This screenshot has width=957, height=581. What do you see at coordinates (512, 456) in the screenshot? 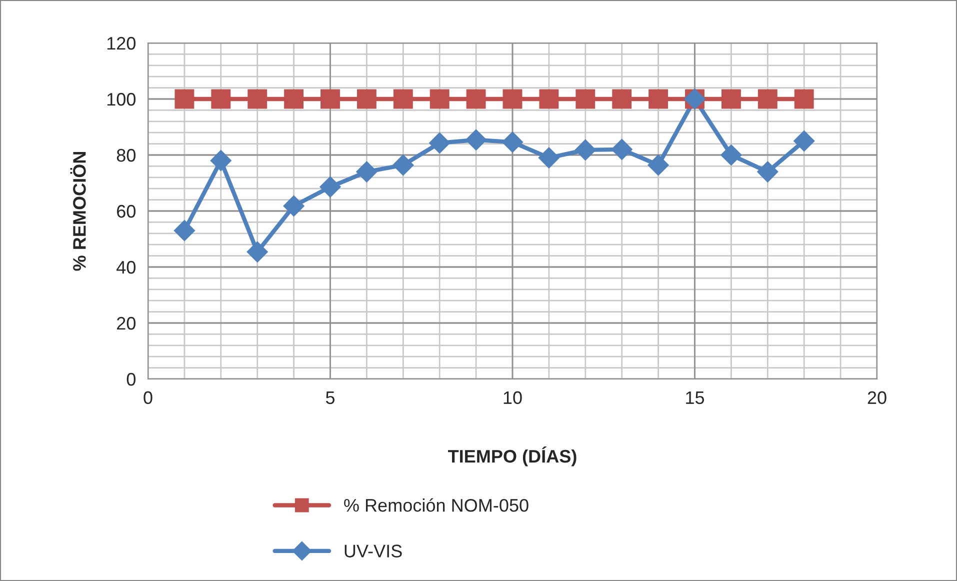
I see `x-axis-title: TIEMPO (DÍAS)` at bounding box center [512, 456].